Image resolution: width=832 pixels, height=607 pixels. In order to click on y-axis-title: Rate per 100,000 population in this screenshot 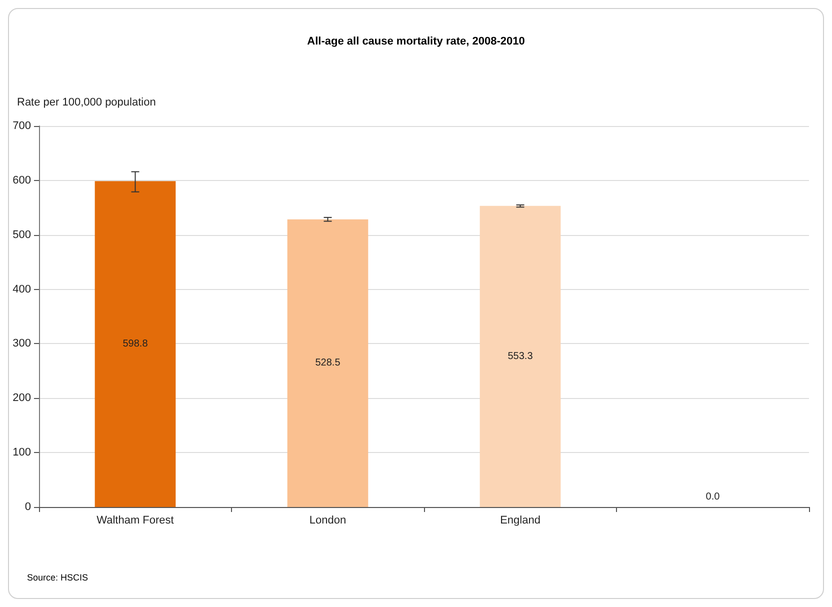, I will do `click(86, 102)`.